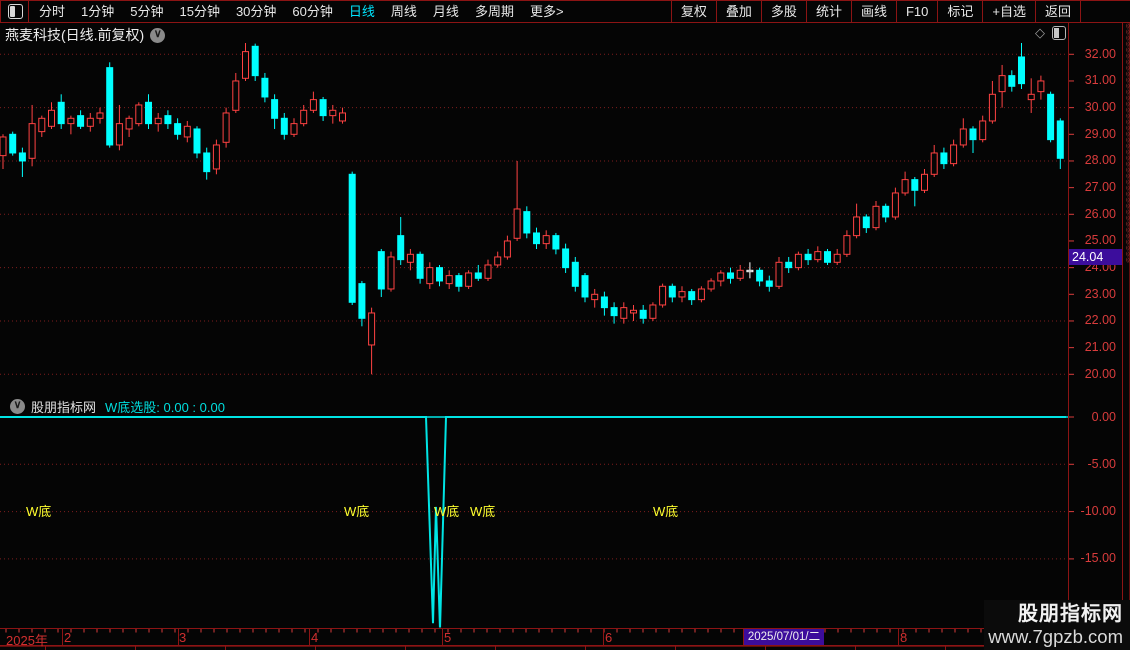  What do you see at coordinates (312, 11) in the screenshot?
I see `period-tab-60分钟: 60分钟` at bounding box center [312, 11].